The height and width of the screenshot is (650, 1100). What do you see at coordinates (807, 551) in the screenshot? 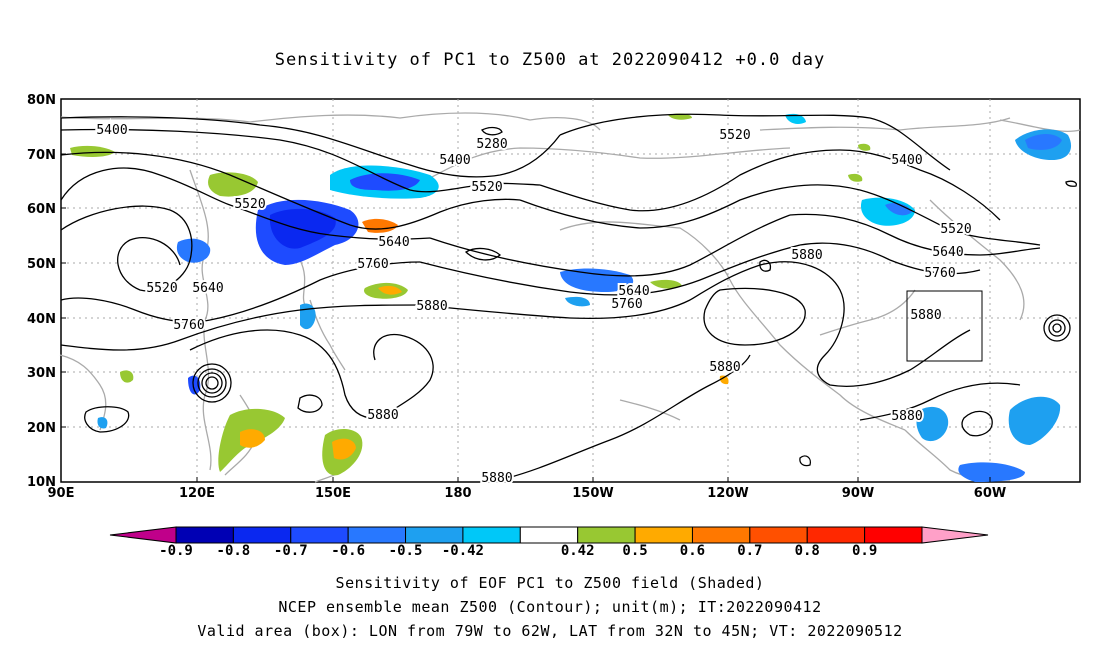
I see `colorbar-label: 0.8` at bounding box center [807, 551].